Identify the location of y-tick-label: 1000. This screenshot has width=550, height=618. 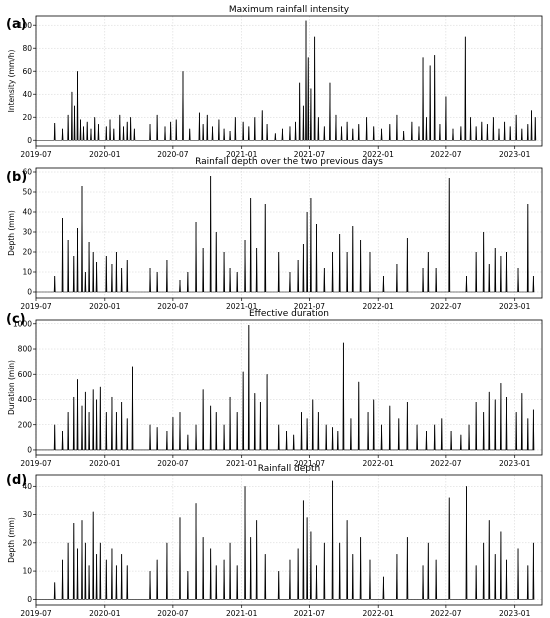
(22, 323).